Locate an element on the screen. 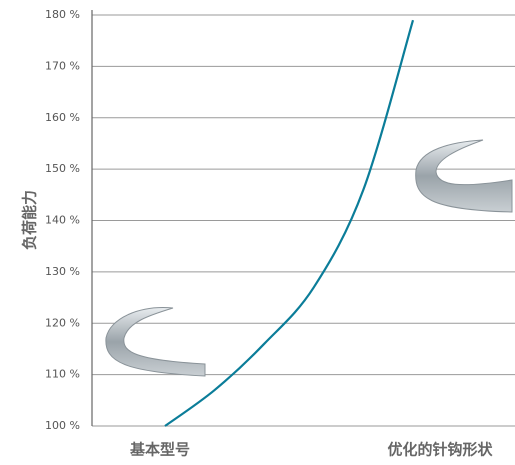 The width and height of the screenshot is (515, 465). y-tick-label: 150 % is located at coordinates (62, 168).